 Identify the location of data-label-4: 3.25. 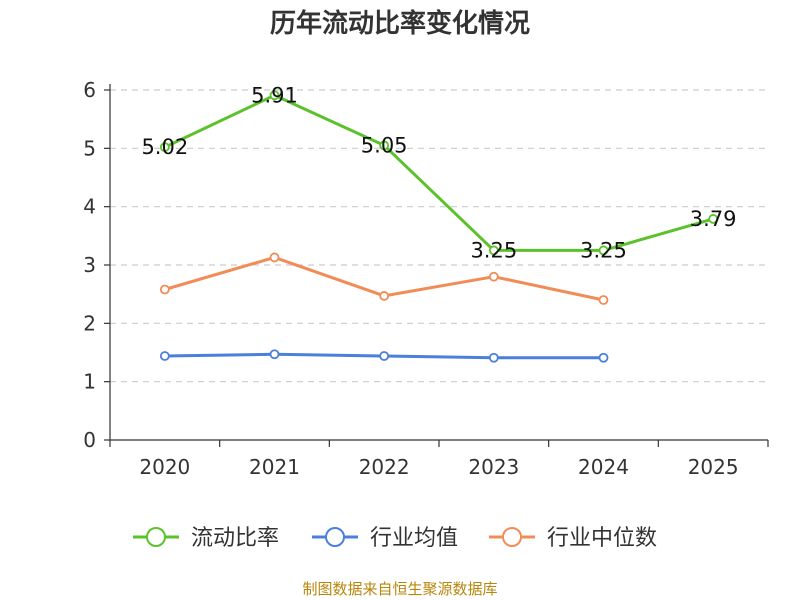
(603, 250).